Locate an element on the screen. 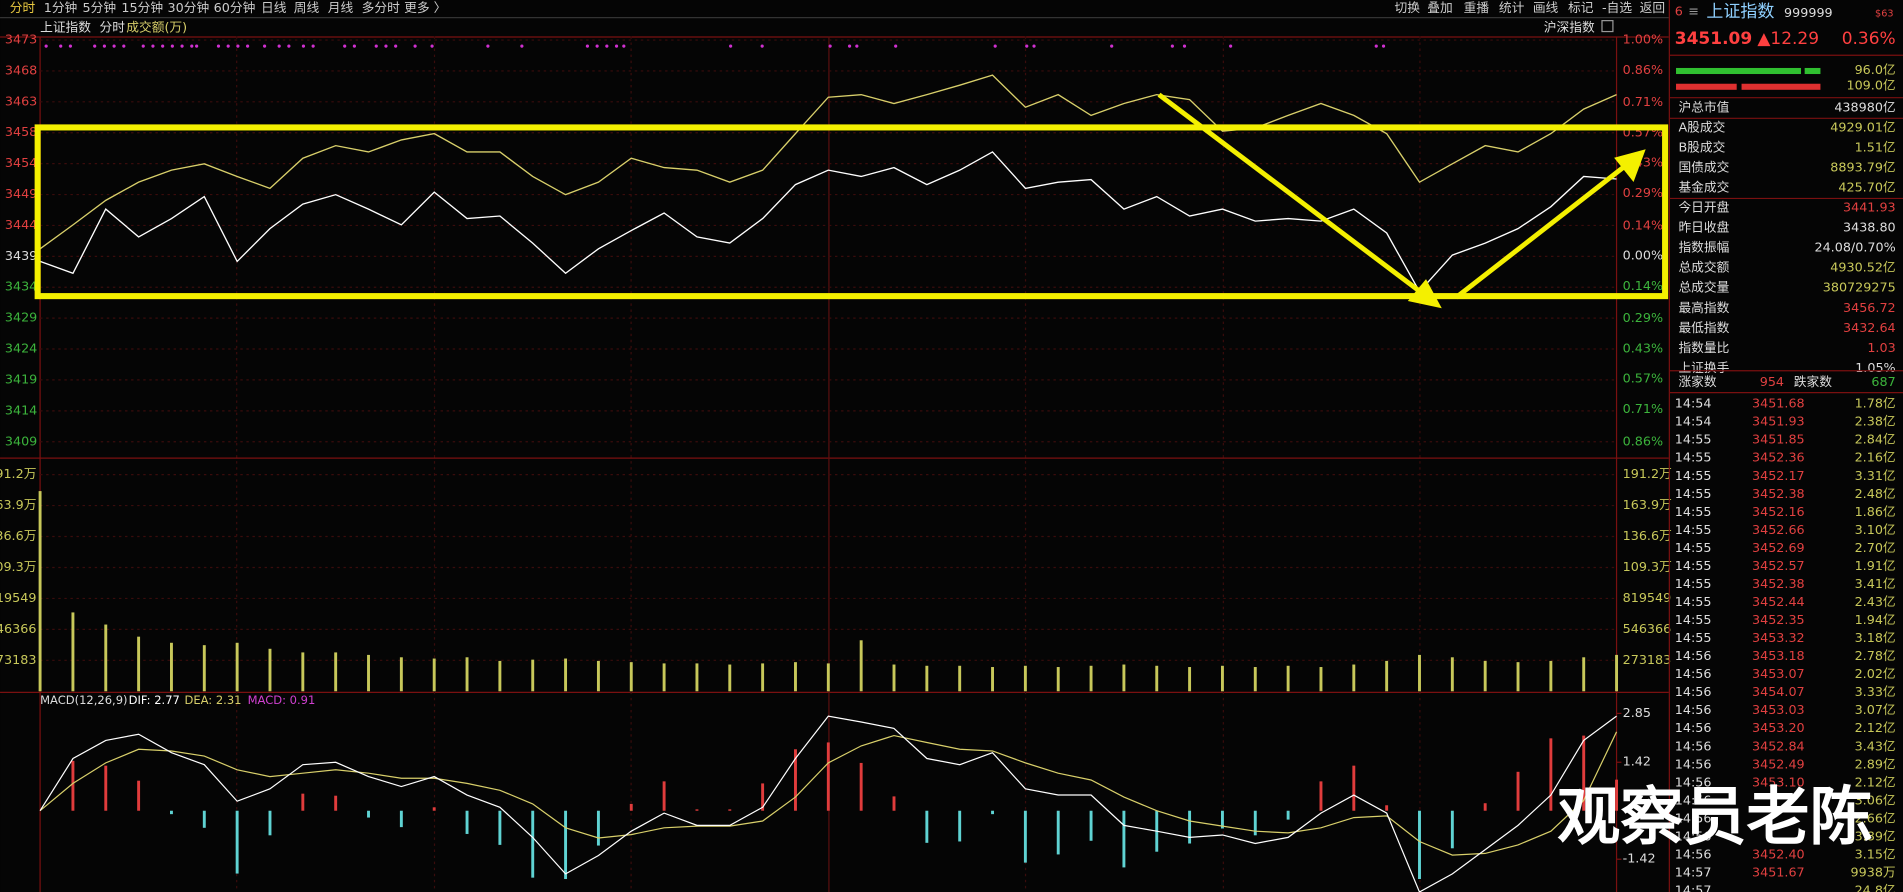  tick-volume: 2.84亿 is located at coordinates (1875, 440).